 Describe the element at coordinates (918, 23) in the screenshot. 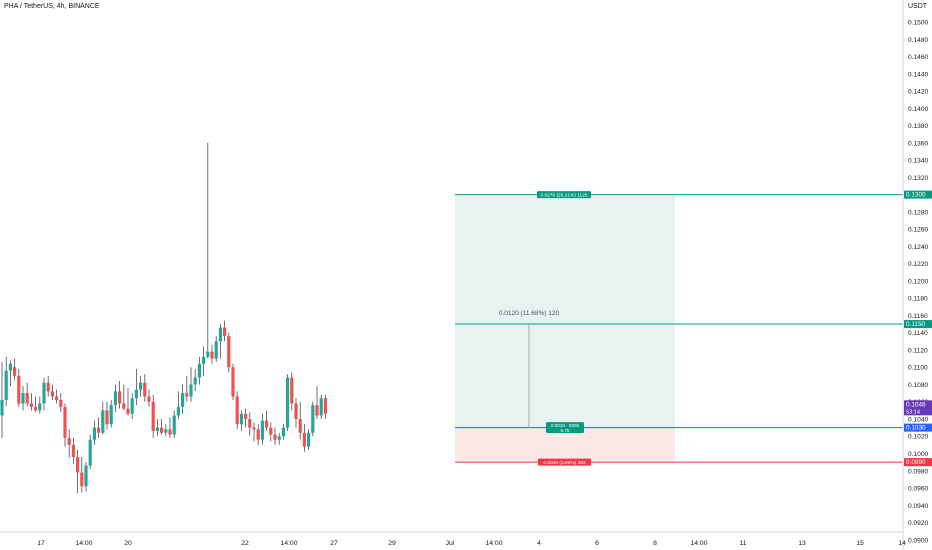

I see `y-tick-label: 0.1500` at that location.